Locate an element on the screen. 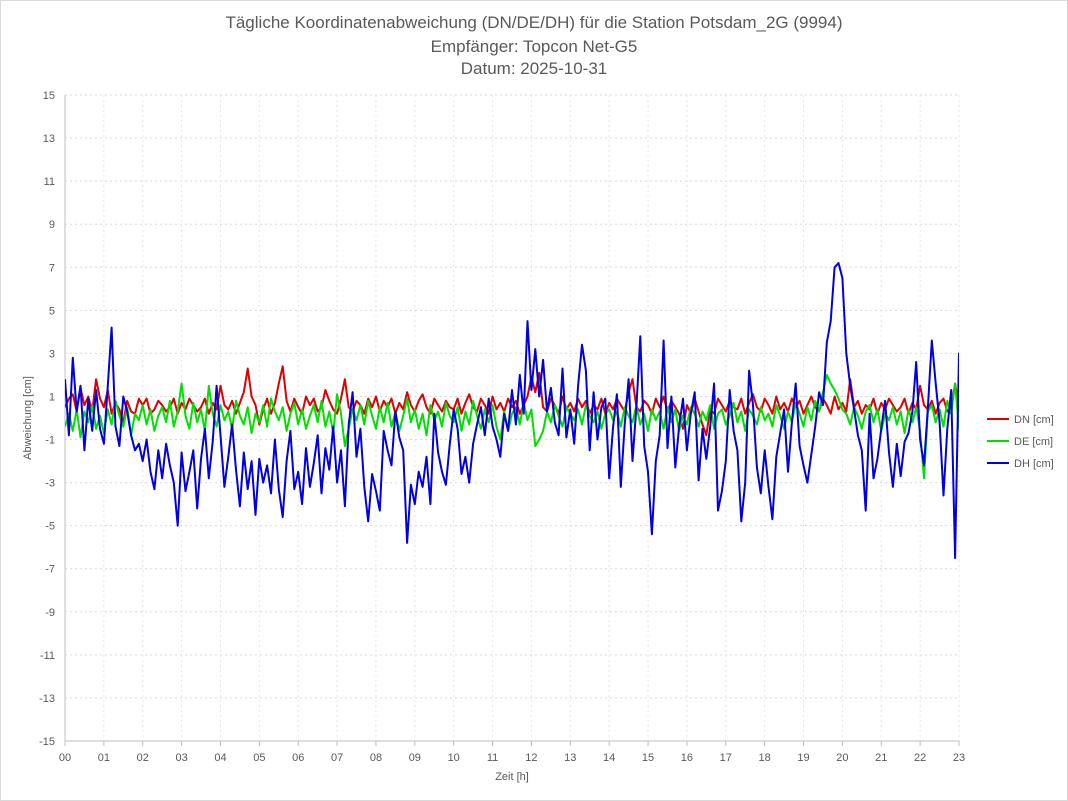  chart-title-line-3: Datum: 2025-10-31 is located at coordinates (534, 68).